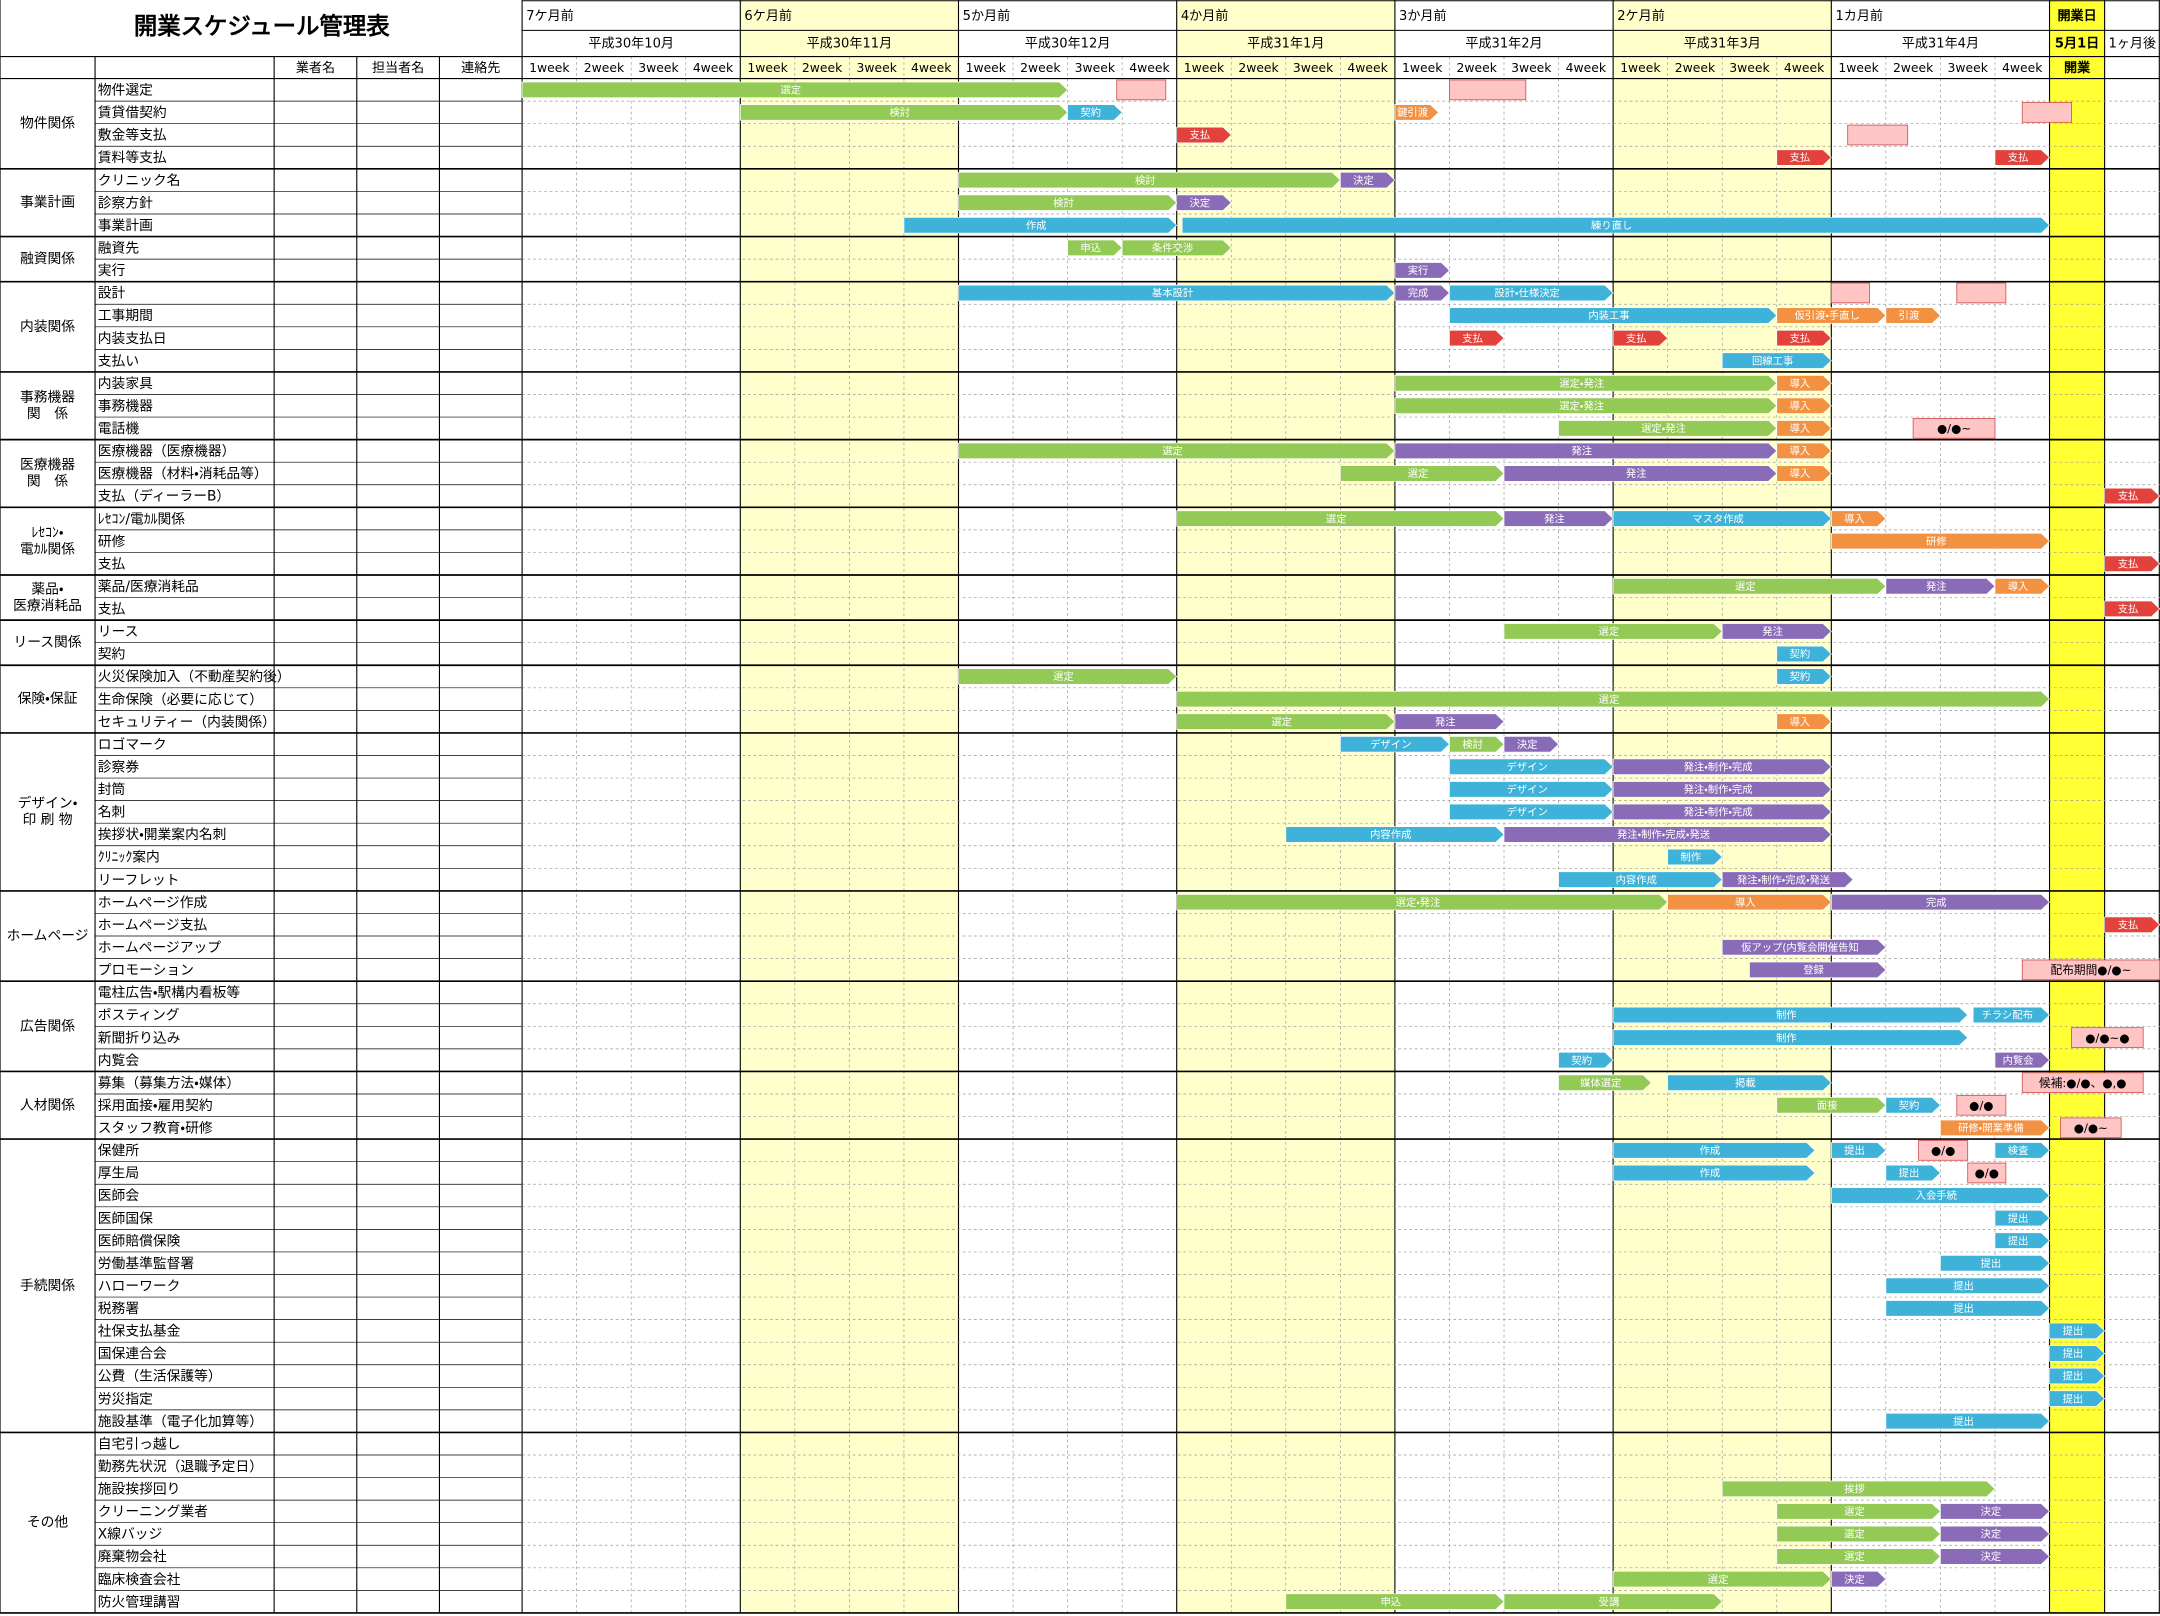  Describe the element at coordinates (146, 1263) in the screenshot. I see `item-label: 労働基準監督署` at that location.